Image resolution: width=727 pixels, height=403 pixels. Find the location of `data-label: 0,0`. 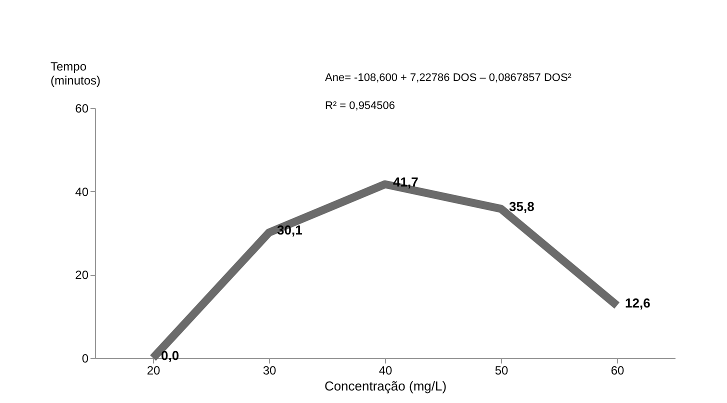

data-label: 0,0 is located at coordinates (170, 355).